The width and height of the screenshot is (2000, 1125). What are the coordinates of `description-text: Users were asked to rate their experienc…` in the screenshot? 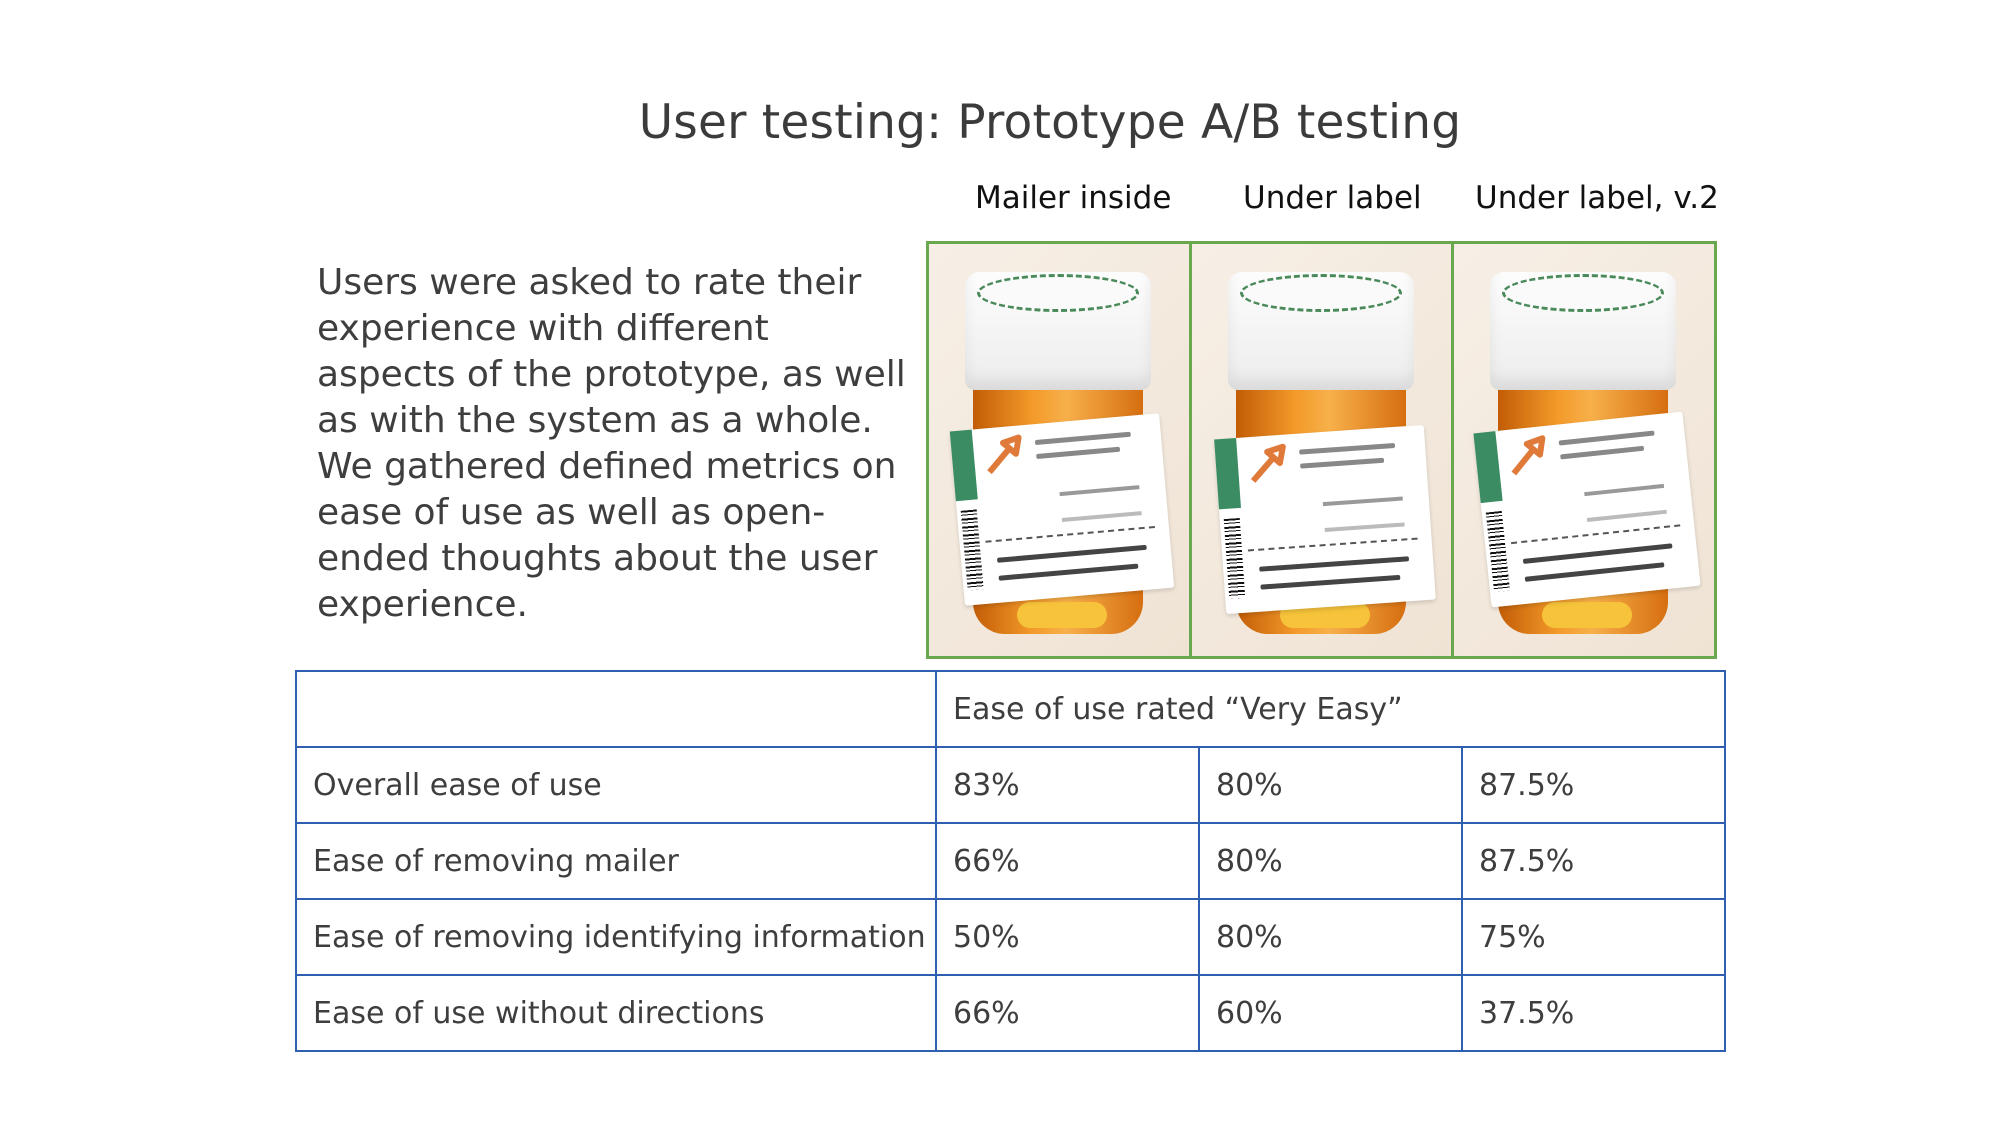 It's located at (617, 444).